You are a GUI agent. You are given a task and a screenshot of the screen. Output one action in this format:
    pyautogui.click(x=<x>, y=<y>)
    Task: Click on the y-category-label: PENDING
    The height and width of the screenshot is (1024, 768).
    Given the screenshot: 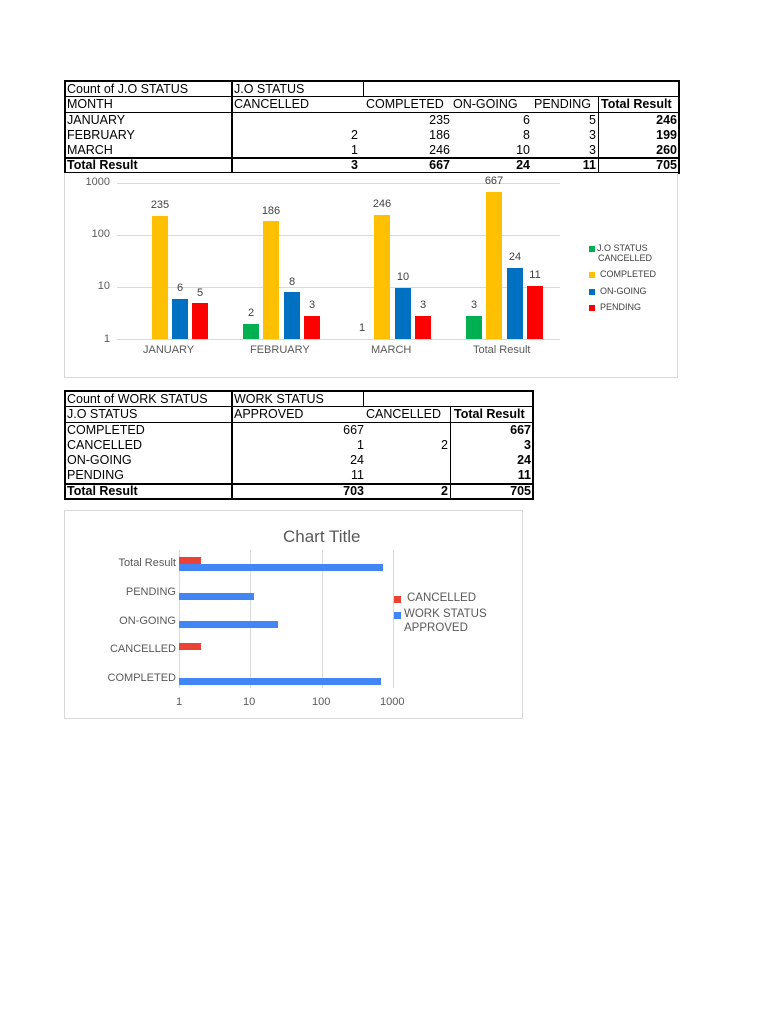 What is the action you would take?
    pyautogui.click(x=150, y=592)
    